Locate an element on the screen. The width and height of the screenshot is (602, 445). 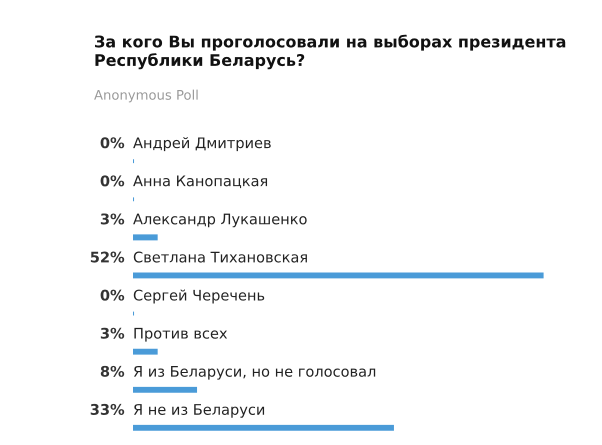
y-tick-label: Александр Лукашенко is located at coordinates (220, 221).